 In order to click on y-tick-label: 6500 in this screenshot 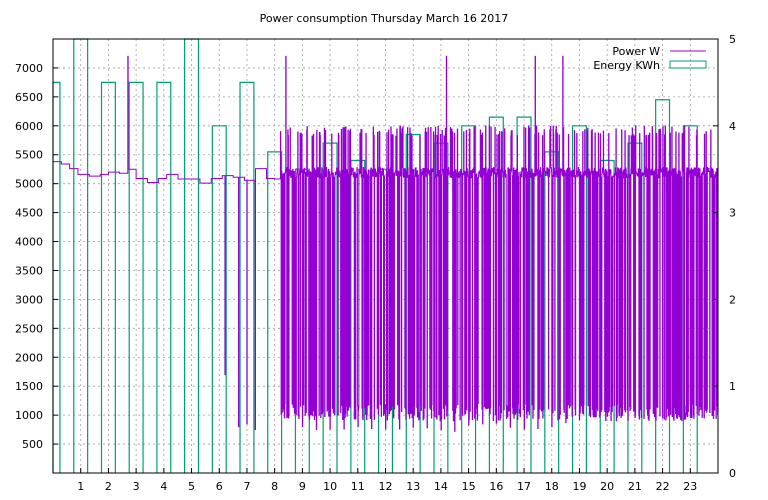, I will do `click(29, 97)`.